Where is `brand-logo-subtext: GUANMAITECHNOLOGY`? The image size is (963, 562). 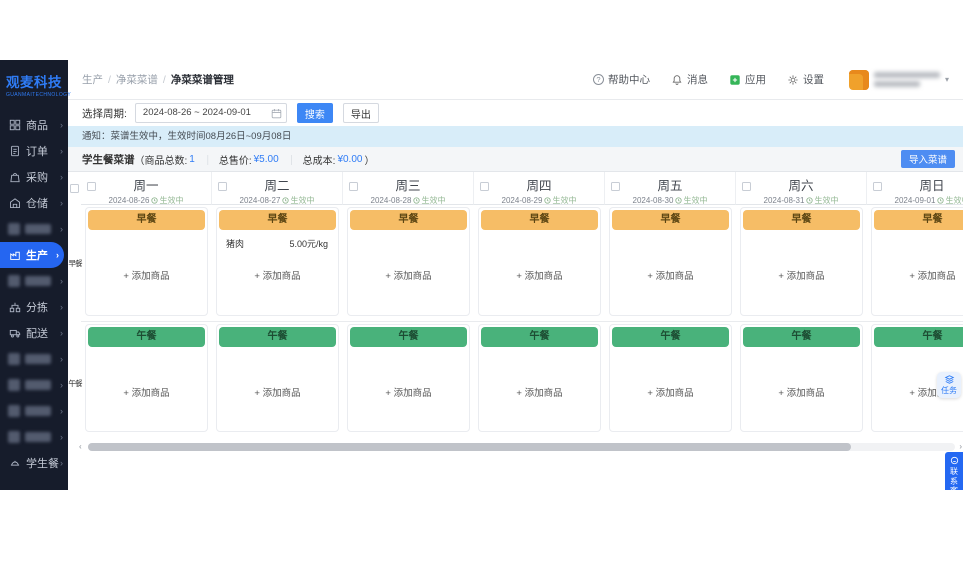 brand-logo-subtext: GUANMAITECHNOLOGY is located at coordinates (39, 95).